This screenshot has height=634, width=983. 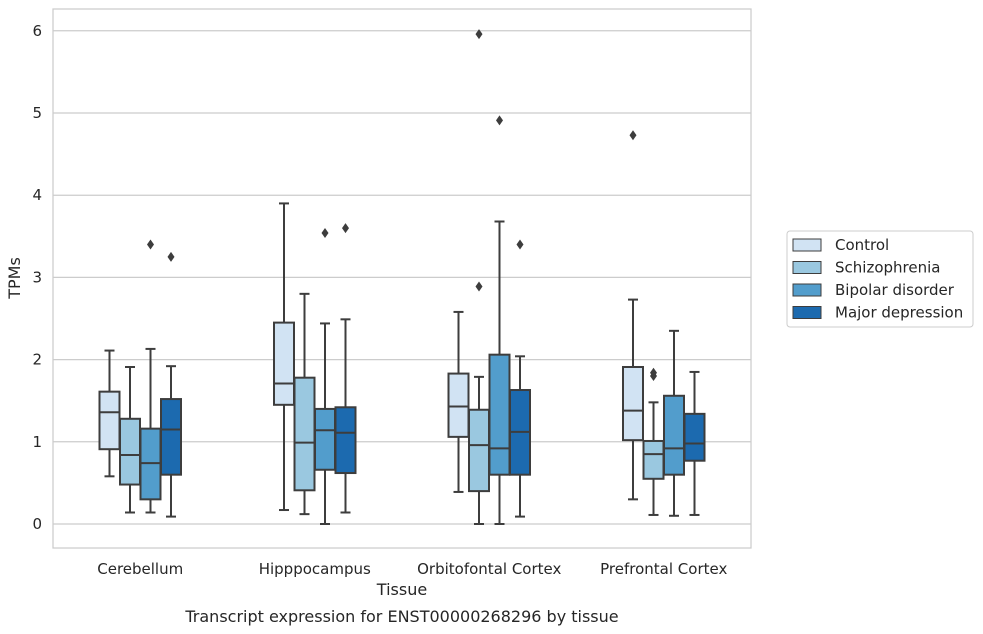 I want to click on y-tick-label: 4, so click(x=37, y=195).